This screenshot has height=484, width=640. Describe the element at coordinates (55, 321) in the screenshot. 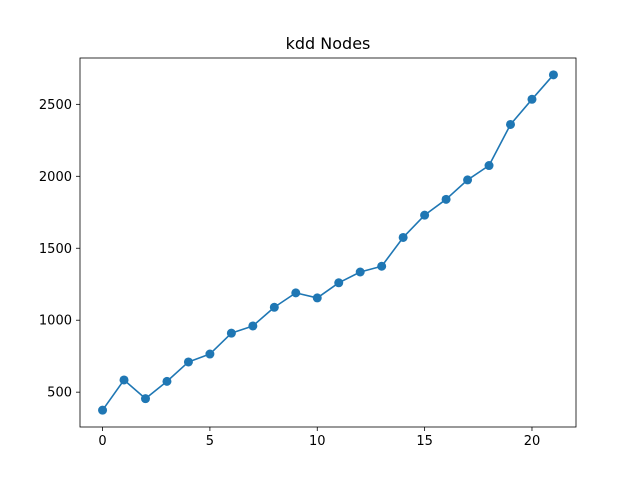

I see `y-tick-label: 1000` at that location.